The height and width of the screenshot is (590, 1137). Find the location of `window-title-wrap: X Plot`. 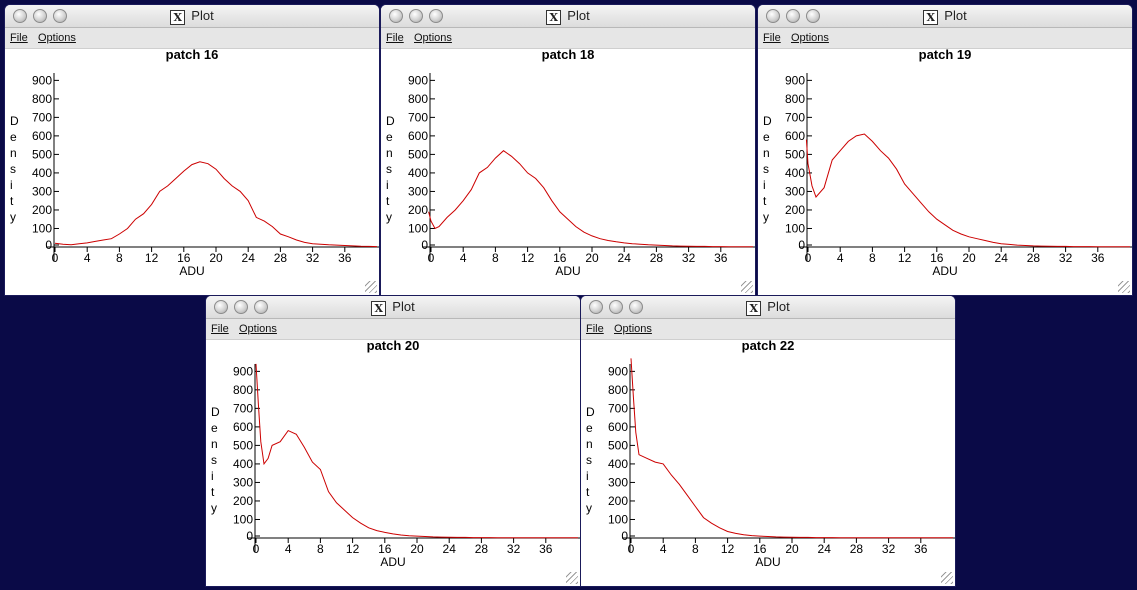

window-title-wrap: X Plot is located at coordinates (568, 16).